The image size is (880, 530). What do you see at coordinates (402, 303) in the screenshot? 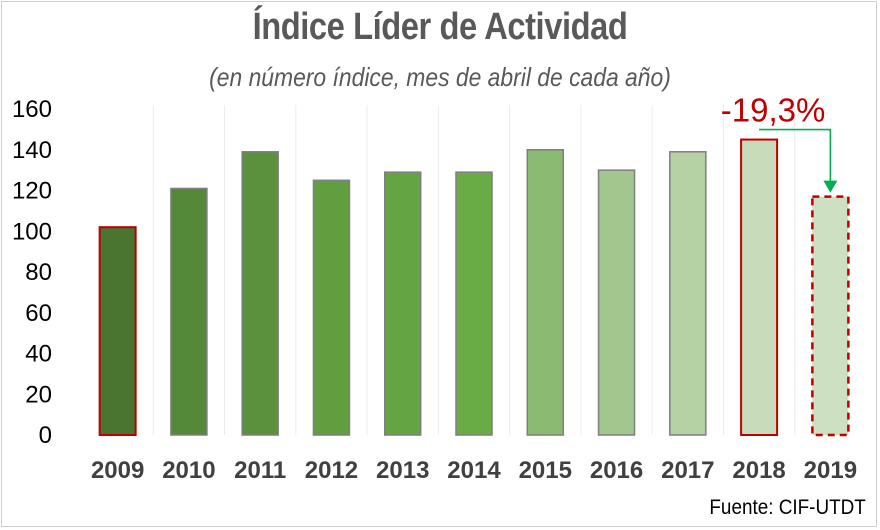
I see `bar-2013` at bounding box center [402, 303].